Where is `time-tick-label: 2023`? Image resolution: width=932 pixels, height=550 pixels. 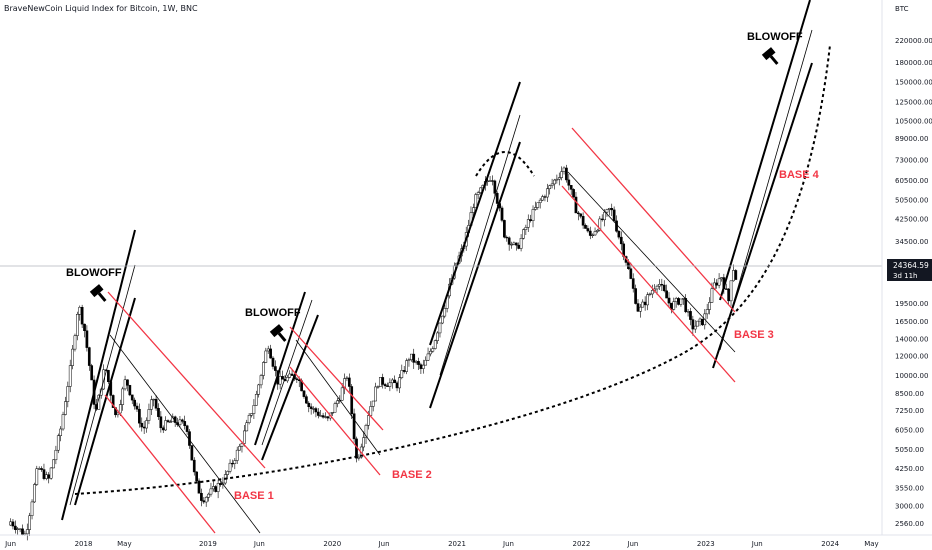
time-tick-label: 2023 is located at coordinates (706, 544).